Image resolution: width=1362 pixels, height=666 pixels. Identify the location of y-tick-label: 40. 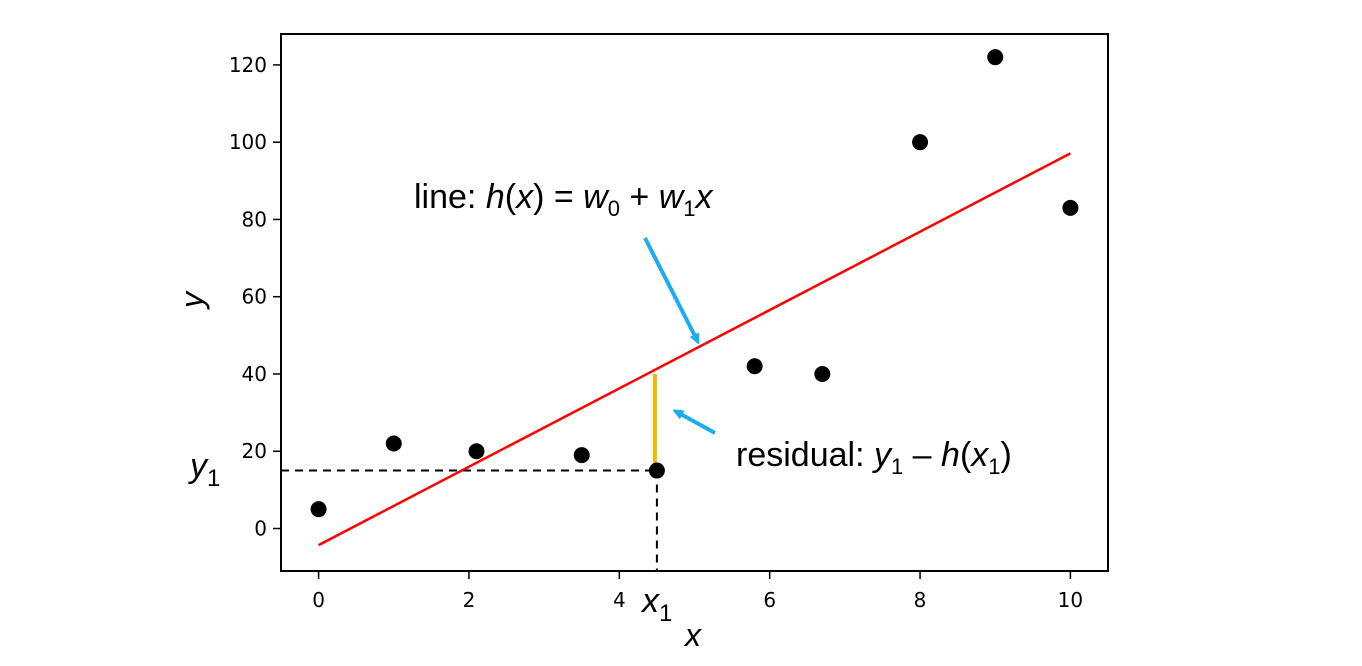
(254, 374).